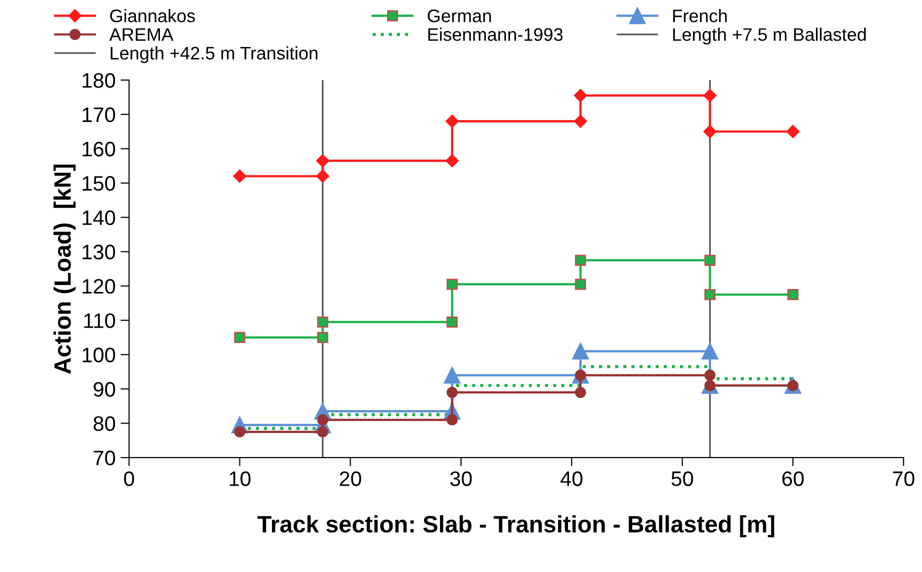 The height and width of the screenshot is (572, 922). What do you see at coordinates (65, 269) in the screenshot?
I see `y-axis-title: Action (Load) [kN]` at bounding box center [65, 269].